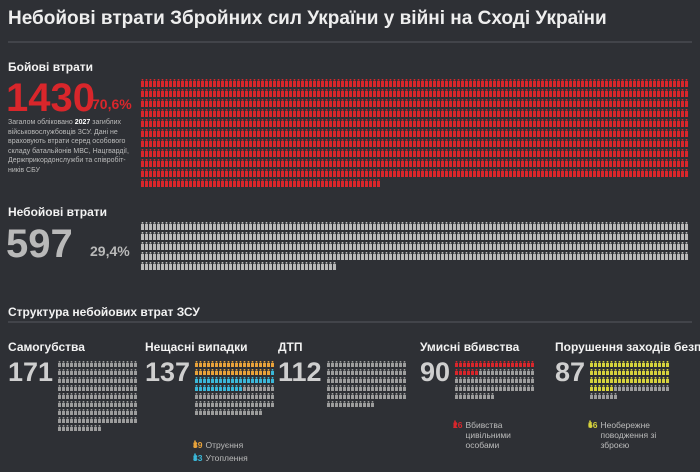  Describe the element at coordinates (82, 122) in the screenshot. I see `note-number: 2027` at that location.